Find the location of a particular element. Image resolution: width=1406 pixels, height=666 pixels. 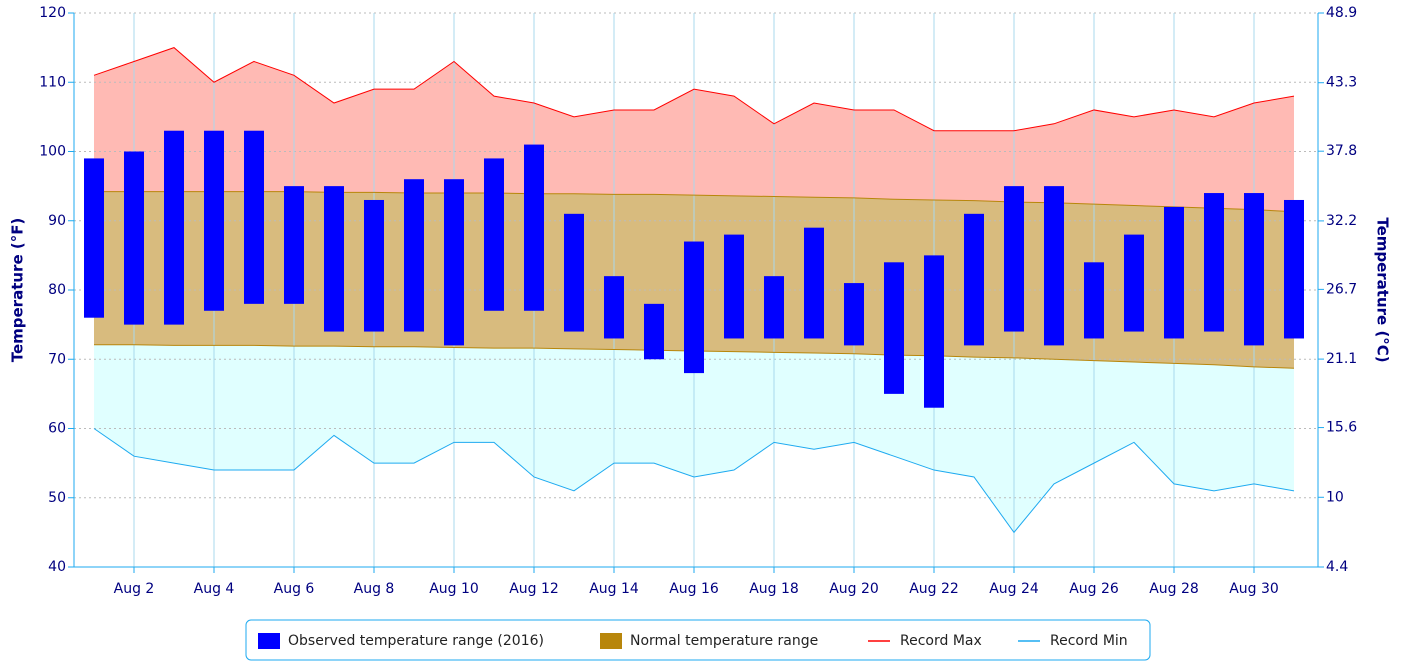

legend-label: Observed temperature range (2016) is located at coordinates (416, 641).